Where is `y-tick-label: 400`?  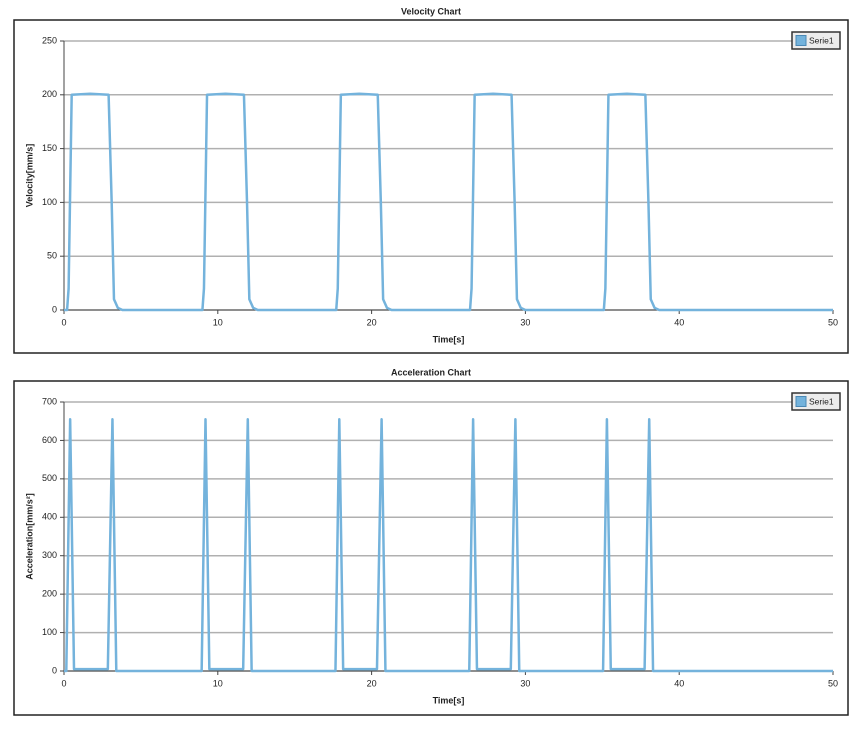
y-tick-label: 400 is located at coordinates (49, 517).